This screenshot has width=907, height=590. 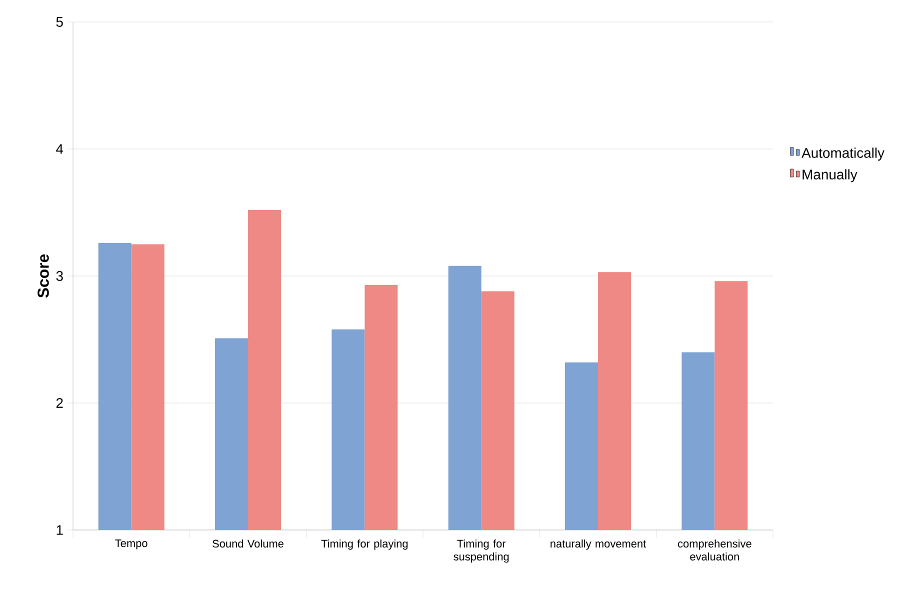 What do you see at coordinates (248, 544) in the screenshot?
I see `x-tick-label: Sound Volume` at bounding box center [248, 544].